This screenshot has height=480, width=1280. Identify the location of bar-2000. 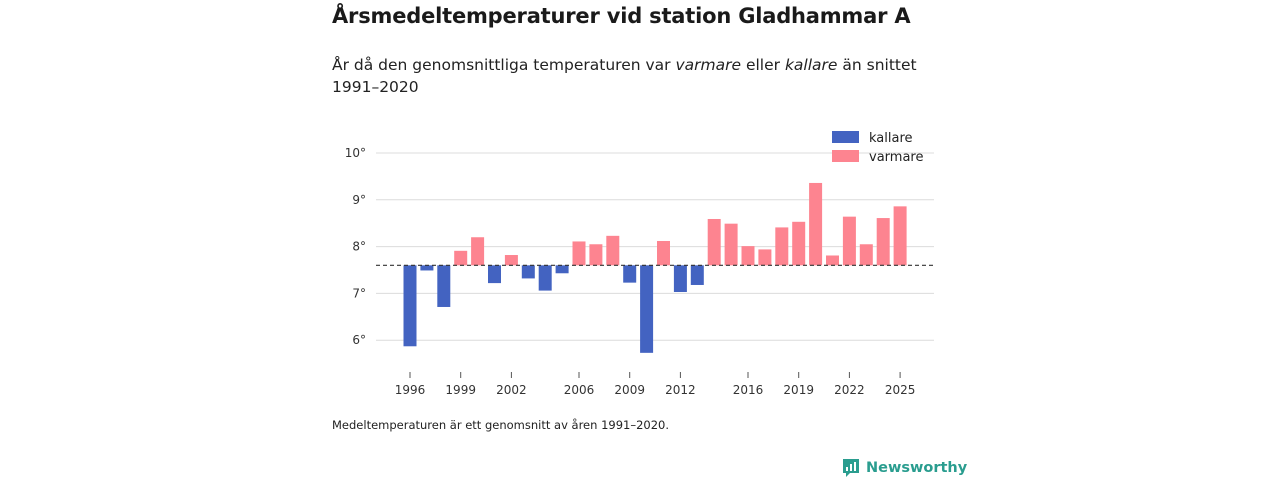
(478, 251).